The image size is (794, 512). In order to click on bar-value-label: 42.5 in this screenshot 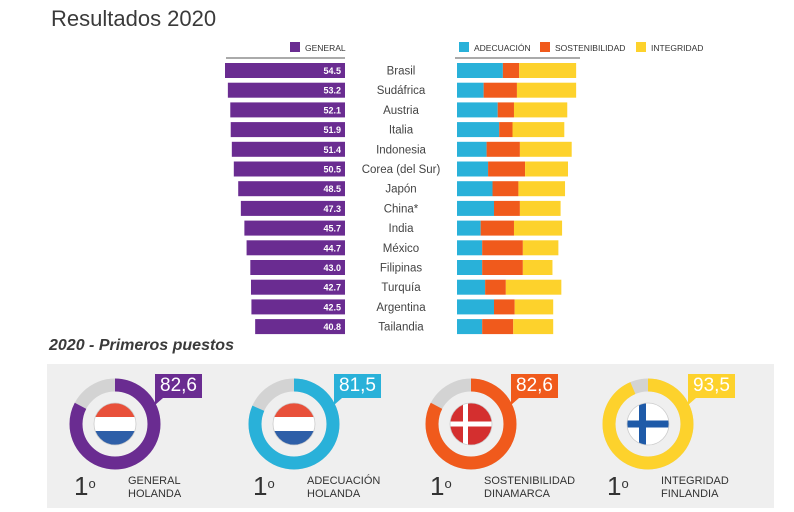, I will do `click(332, 307)`.